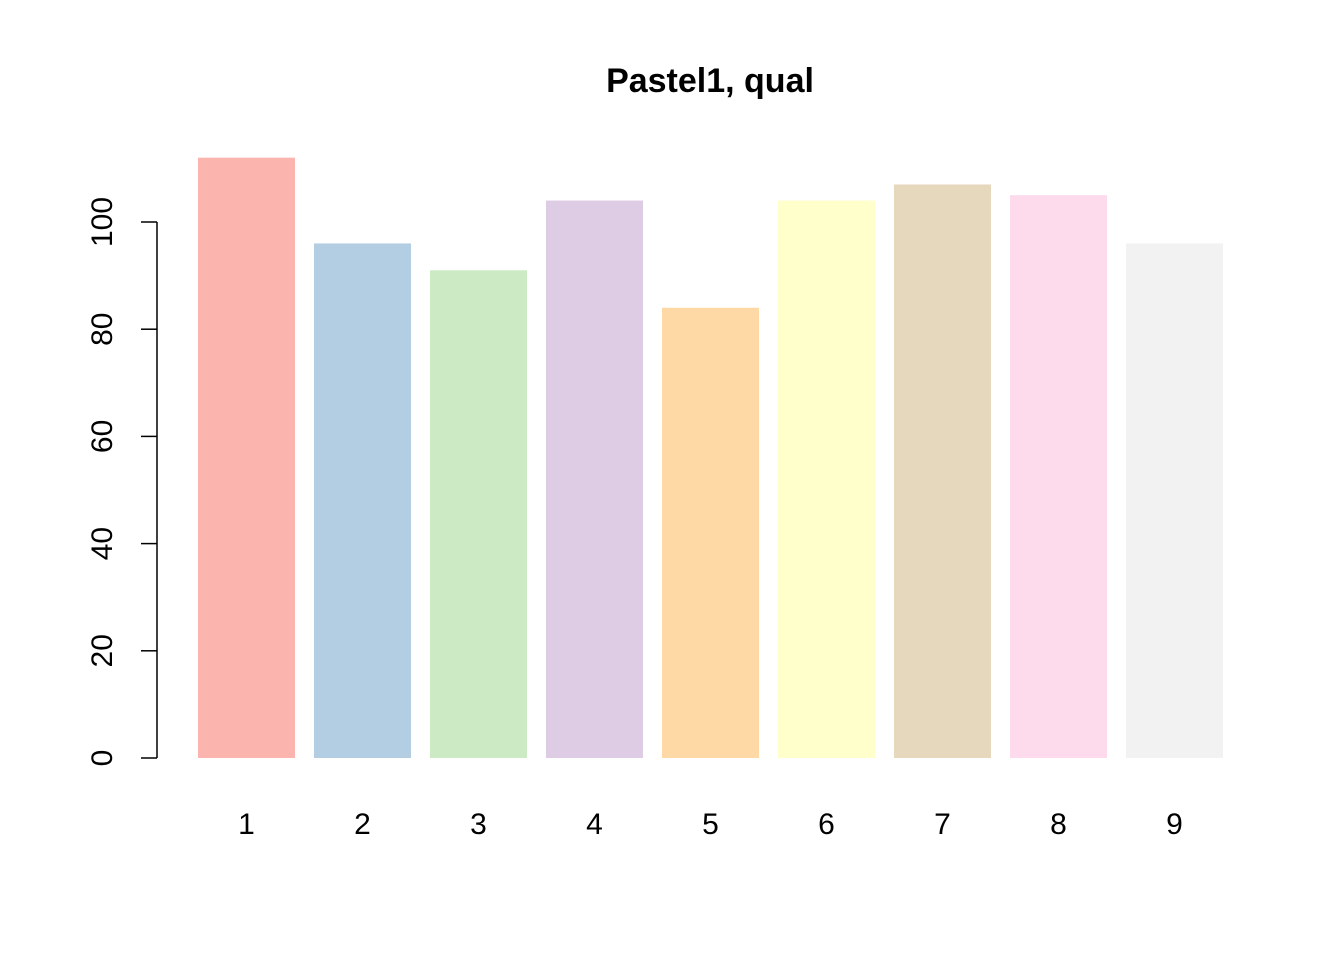 The width and height of the screenshot is (1344, 960). Describe the element at coordinates (594, 824) in the screenshot. I see `x-tick-label: 4` at that location.